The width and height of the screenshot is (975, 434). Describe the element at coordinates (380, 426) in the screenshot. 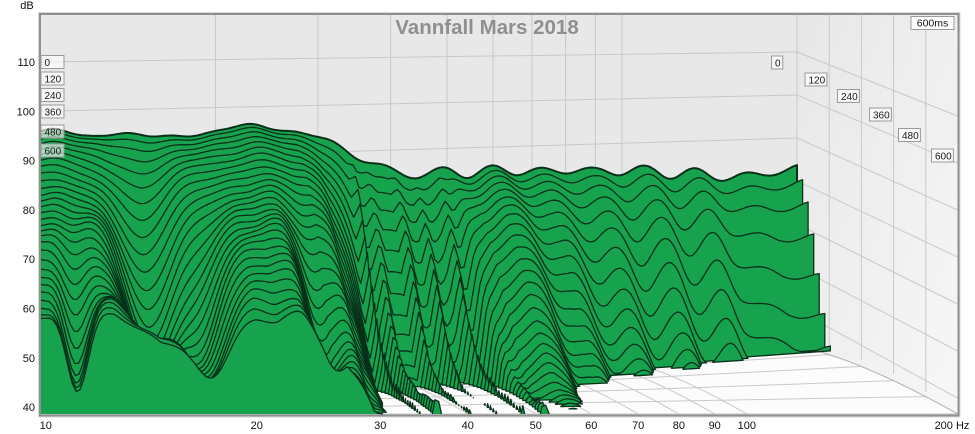

I see `svg-text: 30` at that location.